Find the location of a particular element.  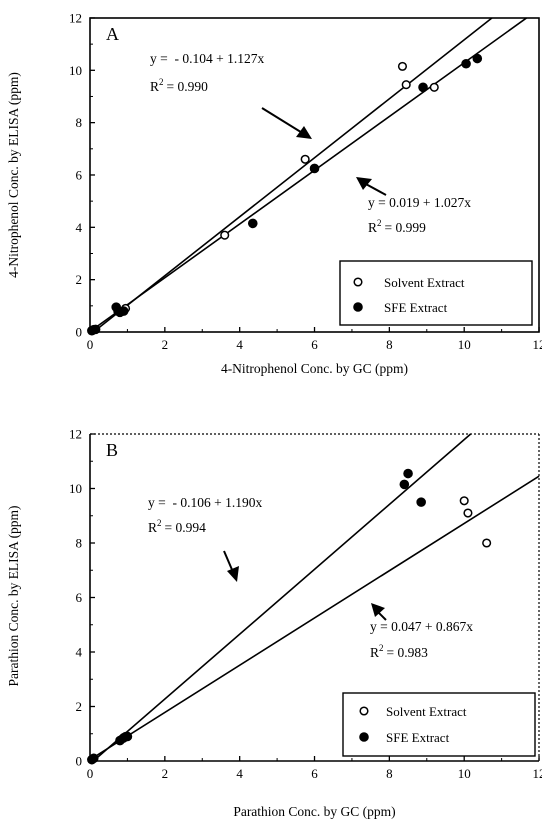

y-tick-labels-b: 0 2 4 6 8 10 12 is located at coordinates (76, 598).